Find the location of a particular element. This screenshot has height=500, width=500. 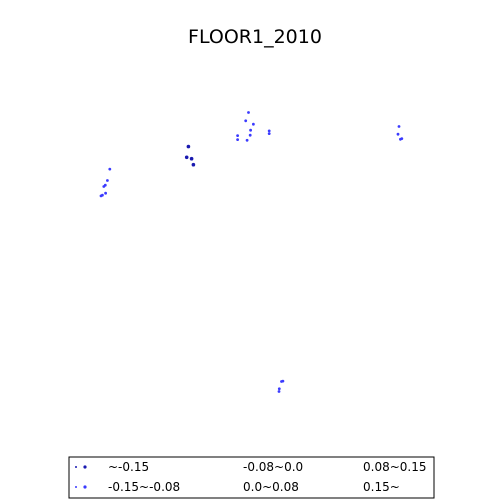

legend-label: 0.0~0.08 is located at coordinates (271, 487).